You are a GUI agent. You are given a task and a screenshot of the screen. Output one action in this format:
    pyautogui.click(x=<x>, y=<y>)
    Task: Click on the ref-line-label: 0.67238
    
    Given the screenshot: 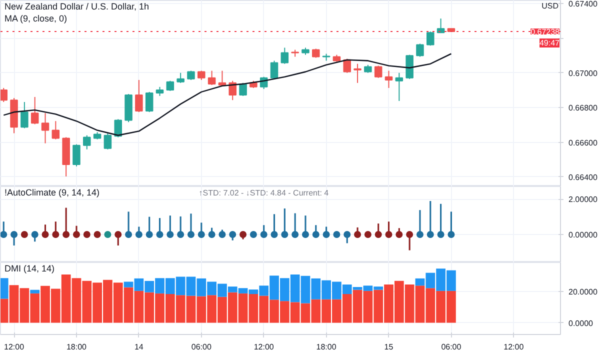 What is the action you would take?
    pyautogui.click(x=545, y=32)
    